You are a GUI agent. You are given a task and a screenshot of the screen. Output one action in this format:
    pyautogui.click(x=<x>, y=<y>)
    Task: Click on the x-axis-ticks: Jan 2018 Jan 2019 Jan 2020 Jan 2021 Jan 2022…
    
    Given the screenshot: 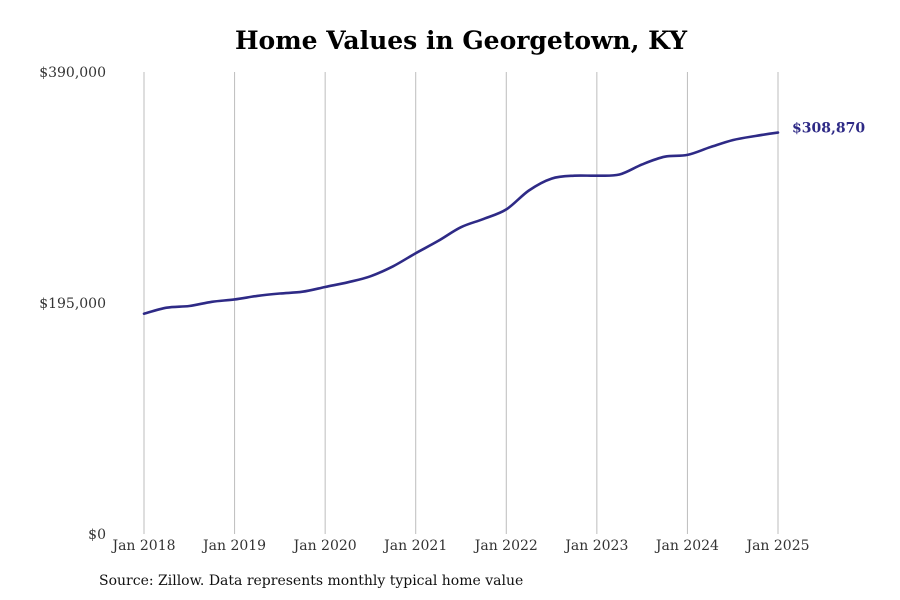 What is the action you would take?
    pyautogui.click(x=459, y=546)
    